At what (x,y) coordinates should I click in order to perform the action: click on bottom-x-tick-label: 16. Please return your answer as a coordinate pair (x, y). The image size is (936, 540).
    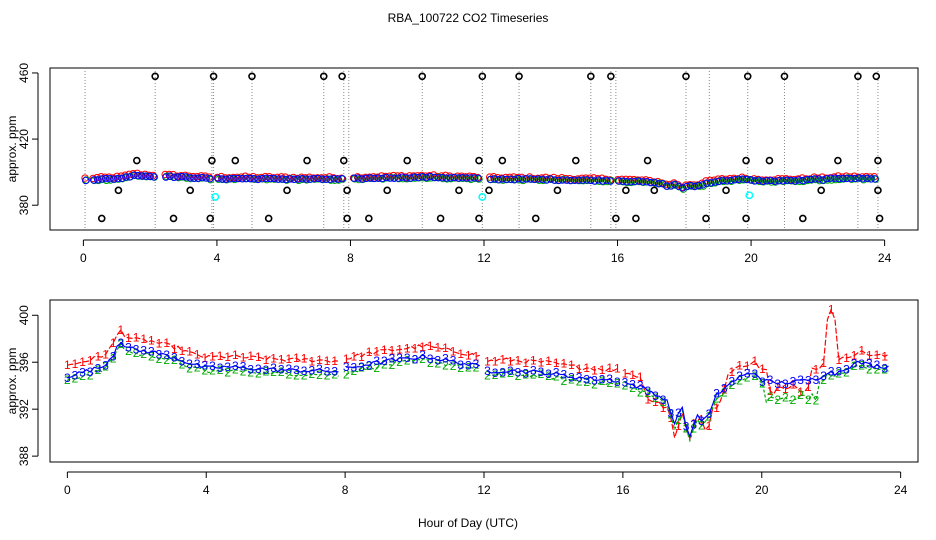
    Looking at the image, I should click on (623, 490).